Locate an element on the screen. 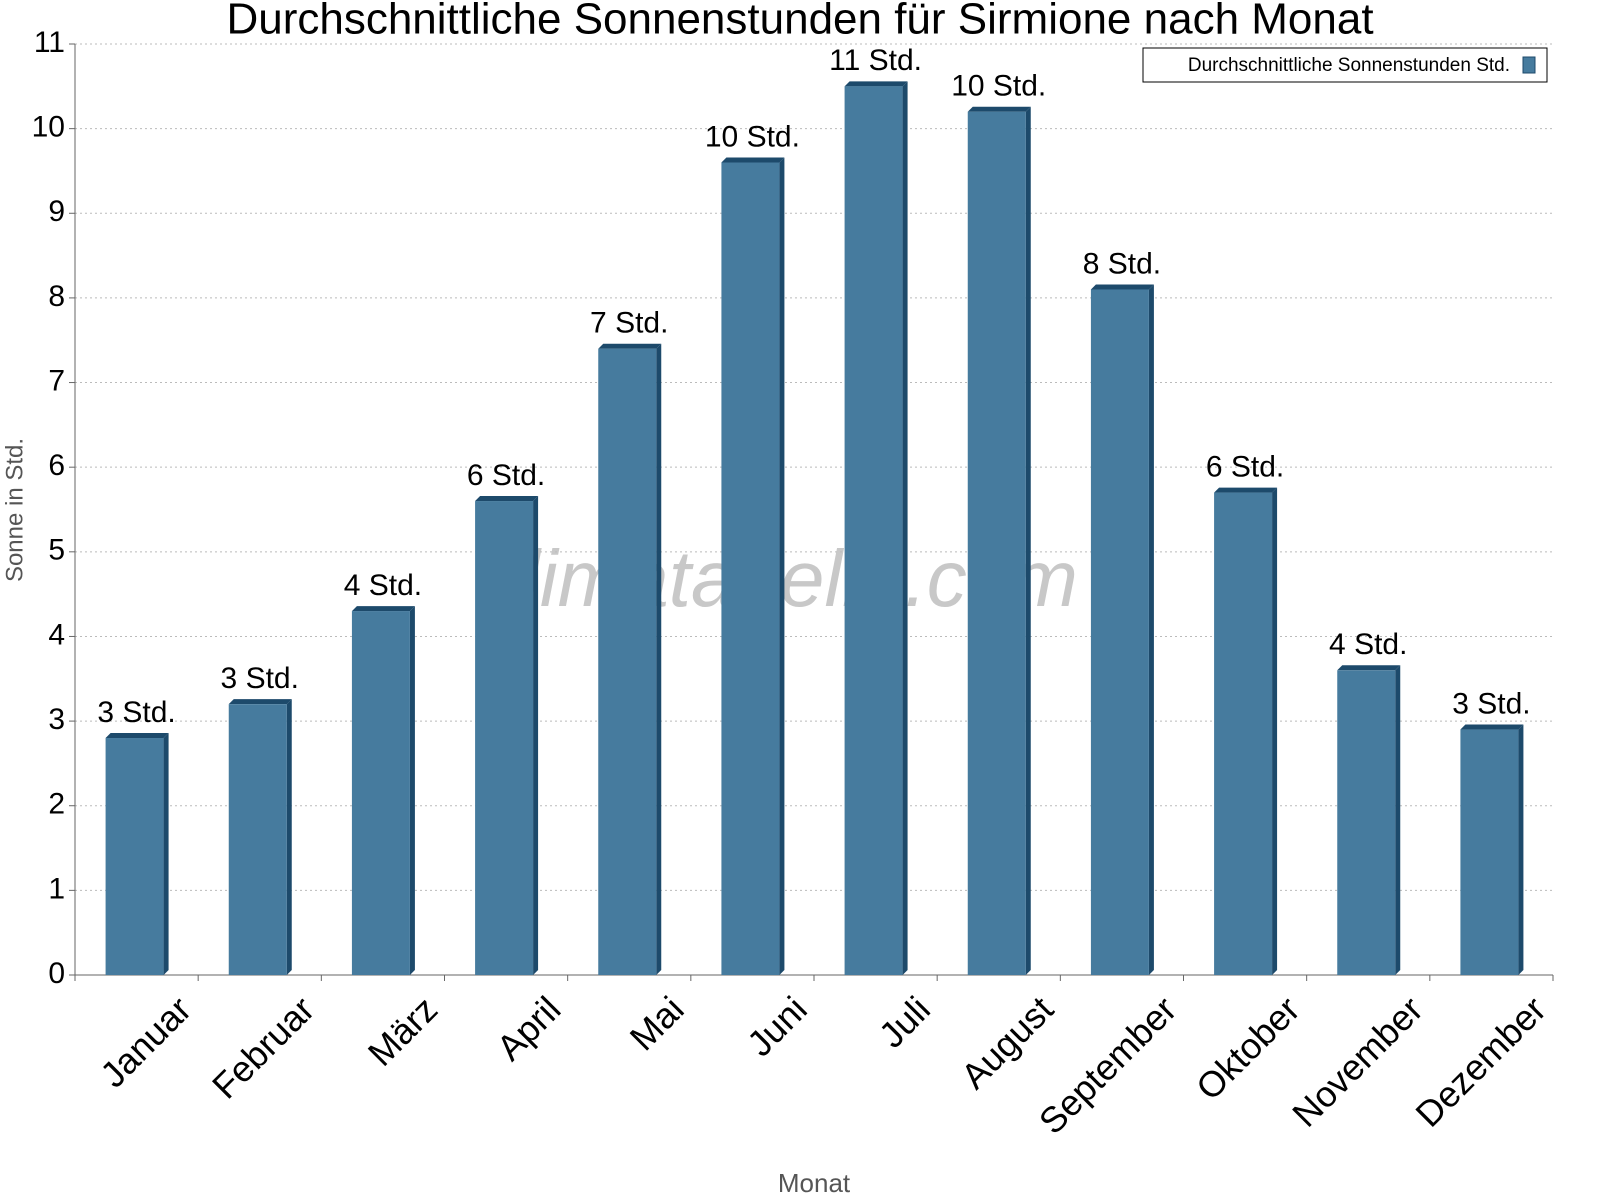 Image resolution: width=1600 pixels, height=1200 pixels. y-axis-label: Sonne in Std. is located at coordinates (14, 510).